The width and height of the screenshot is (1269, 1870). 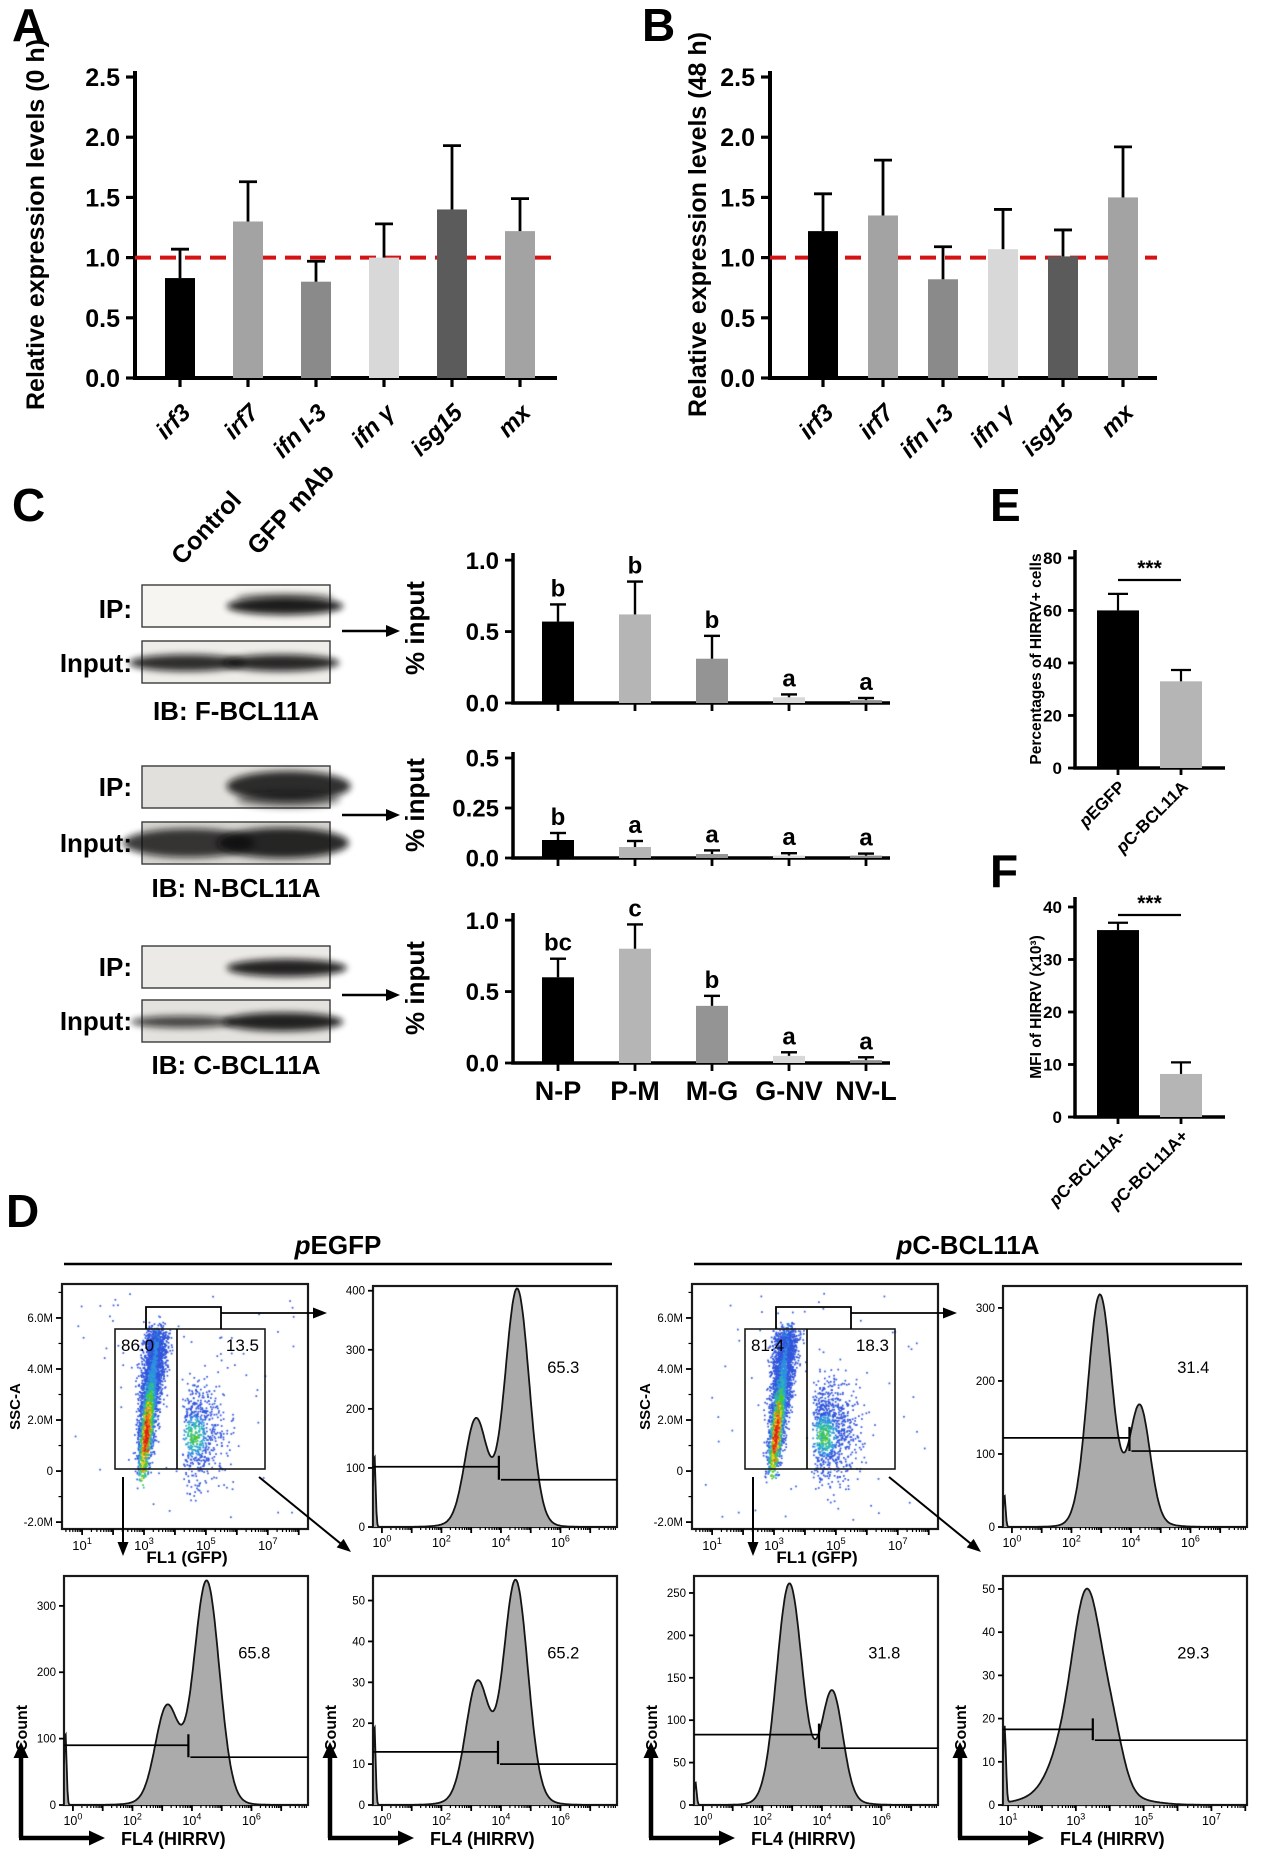 I want to click on gate-percentage: 31.4, so click(x=1193, y=1368).